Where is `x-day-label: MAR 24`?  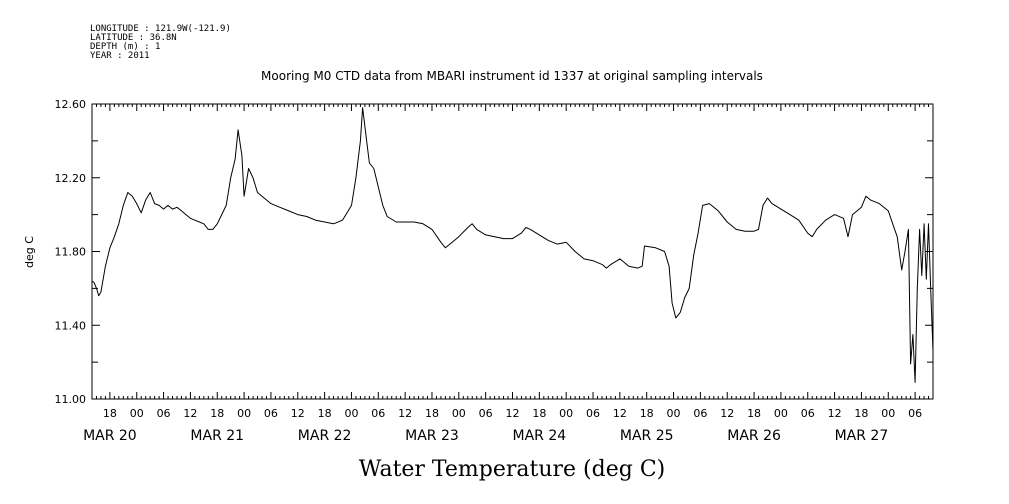
x-day-label: MAR 24 is located at coordinates (540, 436).